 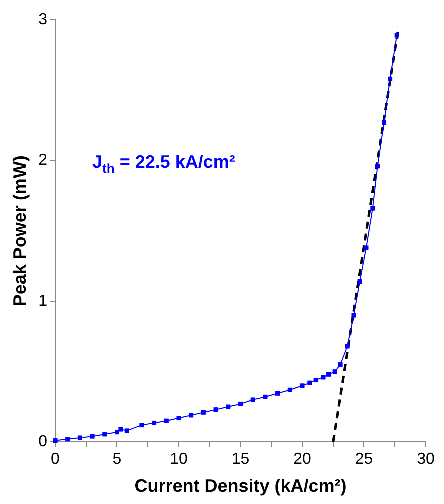 What do you see at coordinates (179, 459) in the screenshot?
I see `x-tick-label: 10` at bounding box center [179, 459].